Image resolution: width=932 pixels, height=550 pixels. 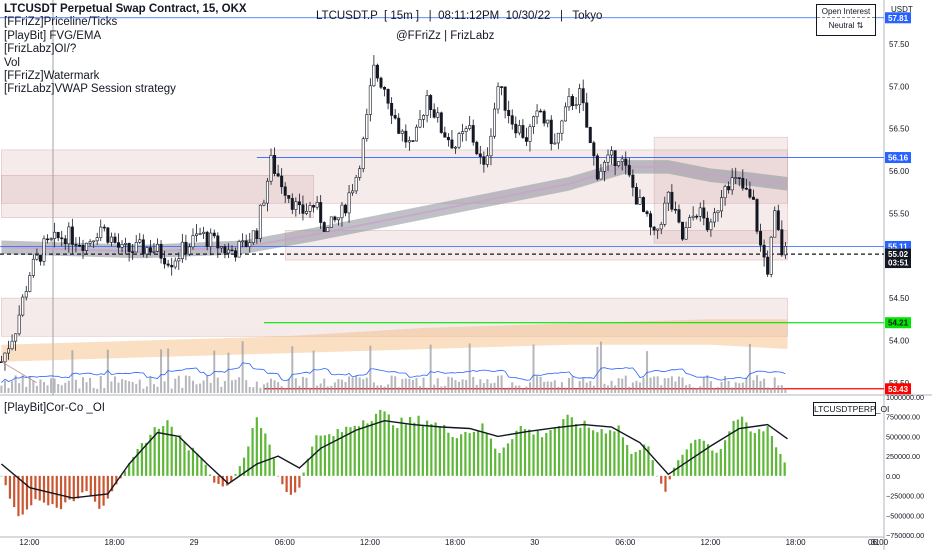 I want to click on symbol-title: LTCUSDT Perpetual Swap Contract, 15, OKX, so click(x=125, y=9).